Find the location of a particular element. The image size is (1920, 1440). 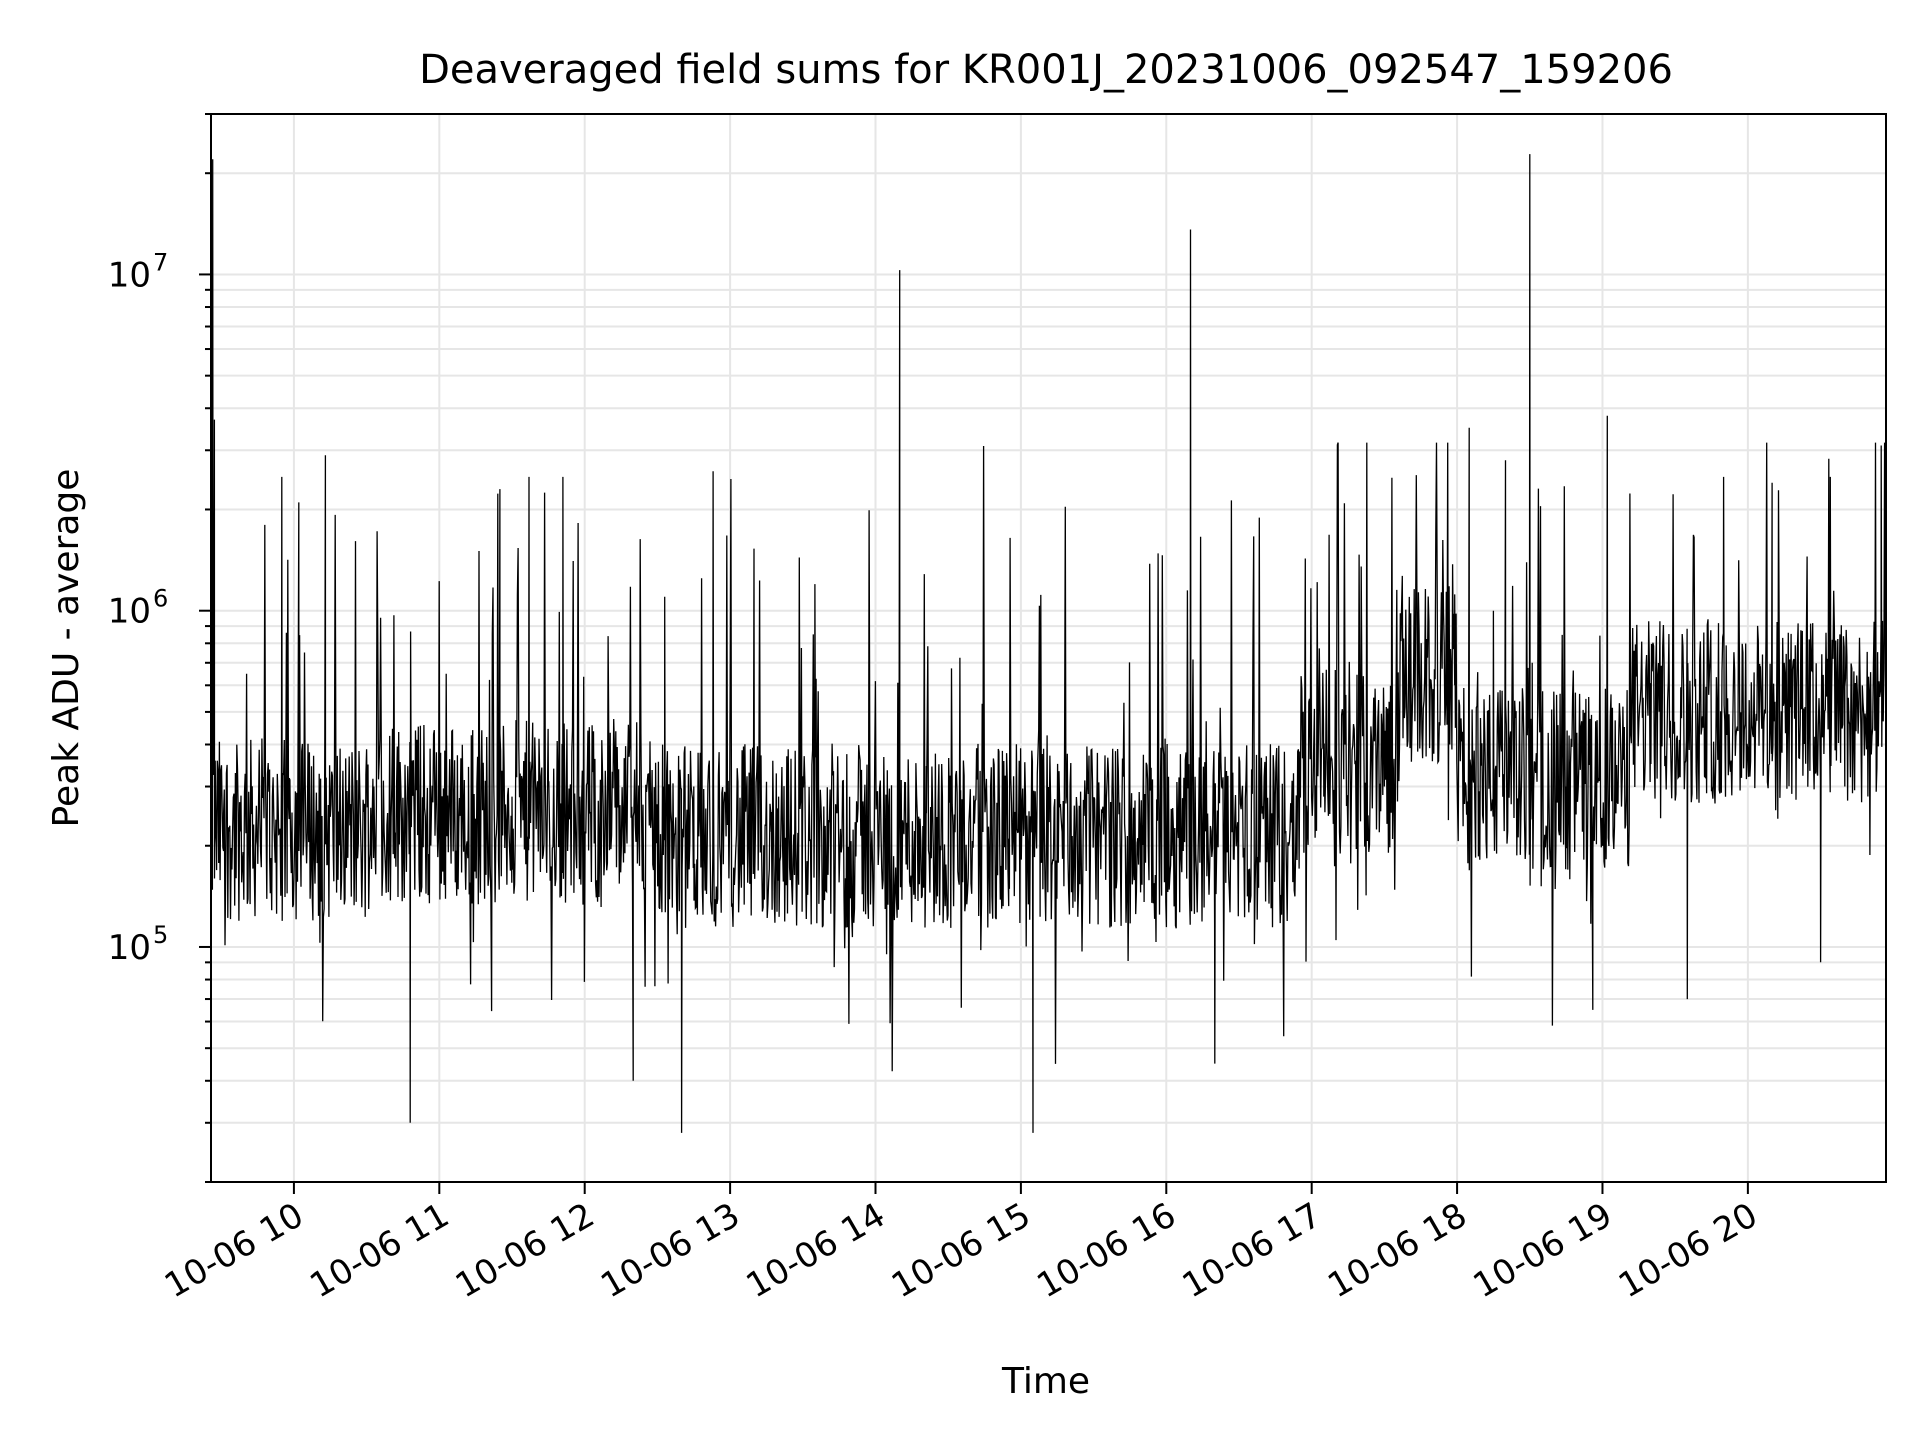

y-axis-label: Peak ADU - average is located at coordinates (66, 648).